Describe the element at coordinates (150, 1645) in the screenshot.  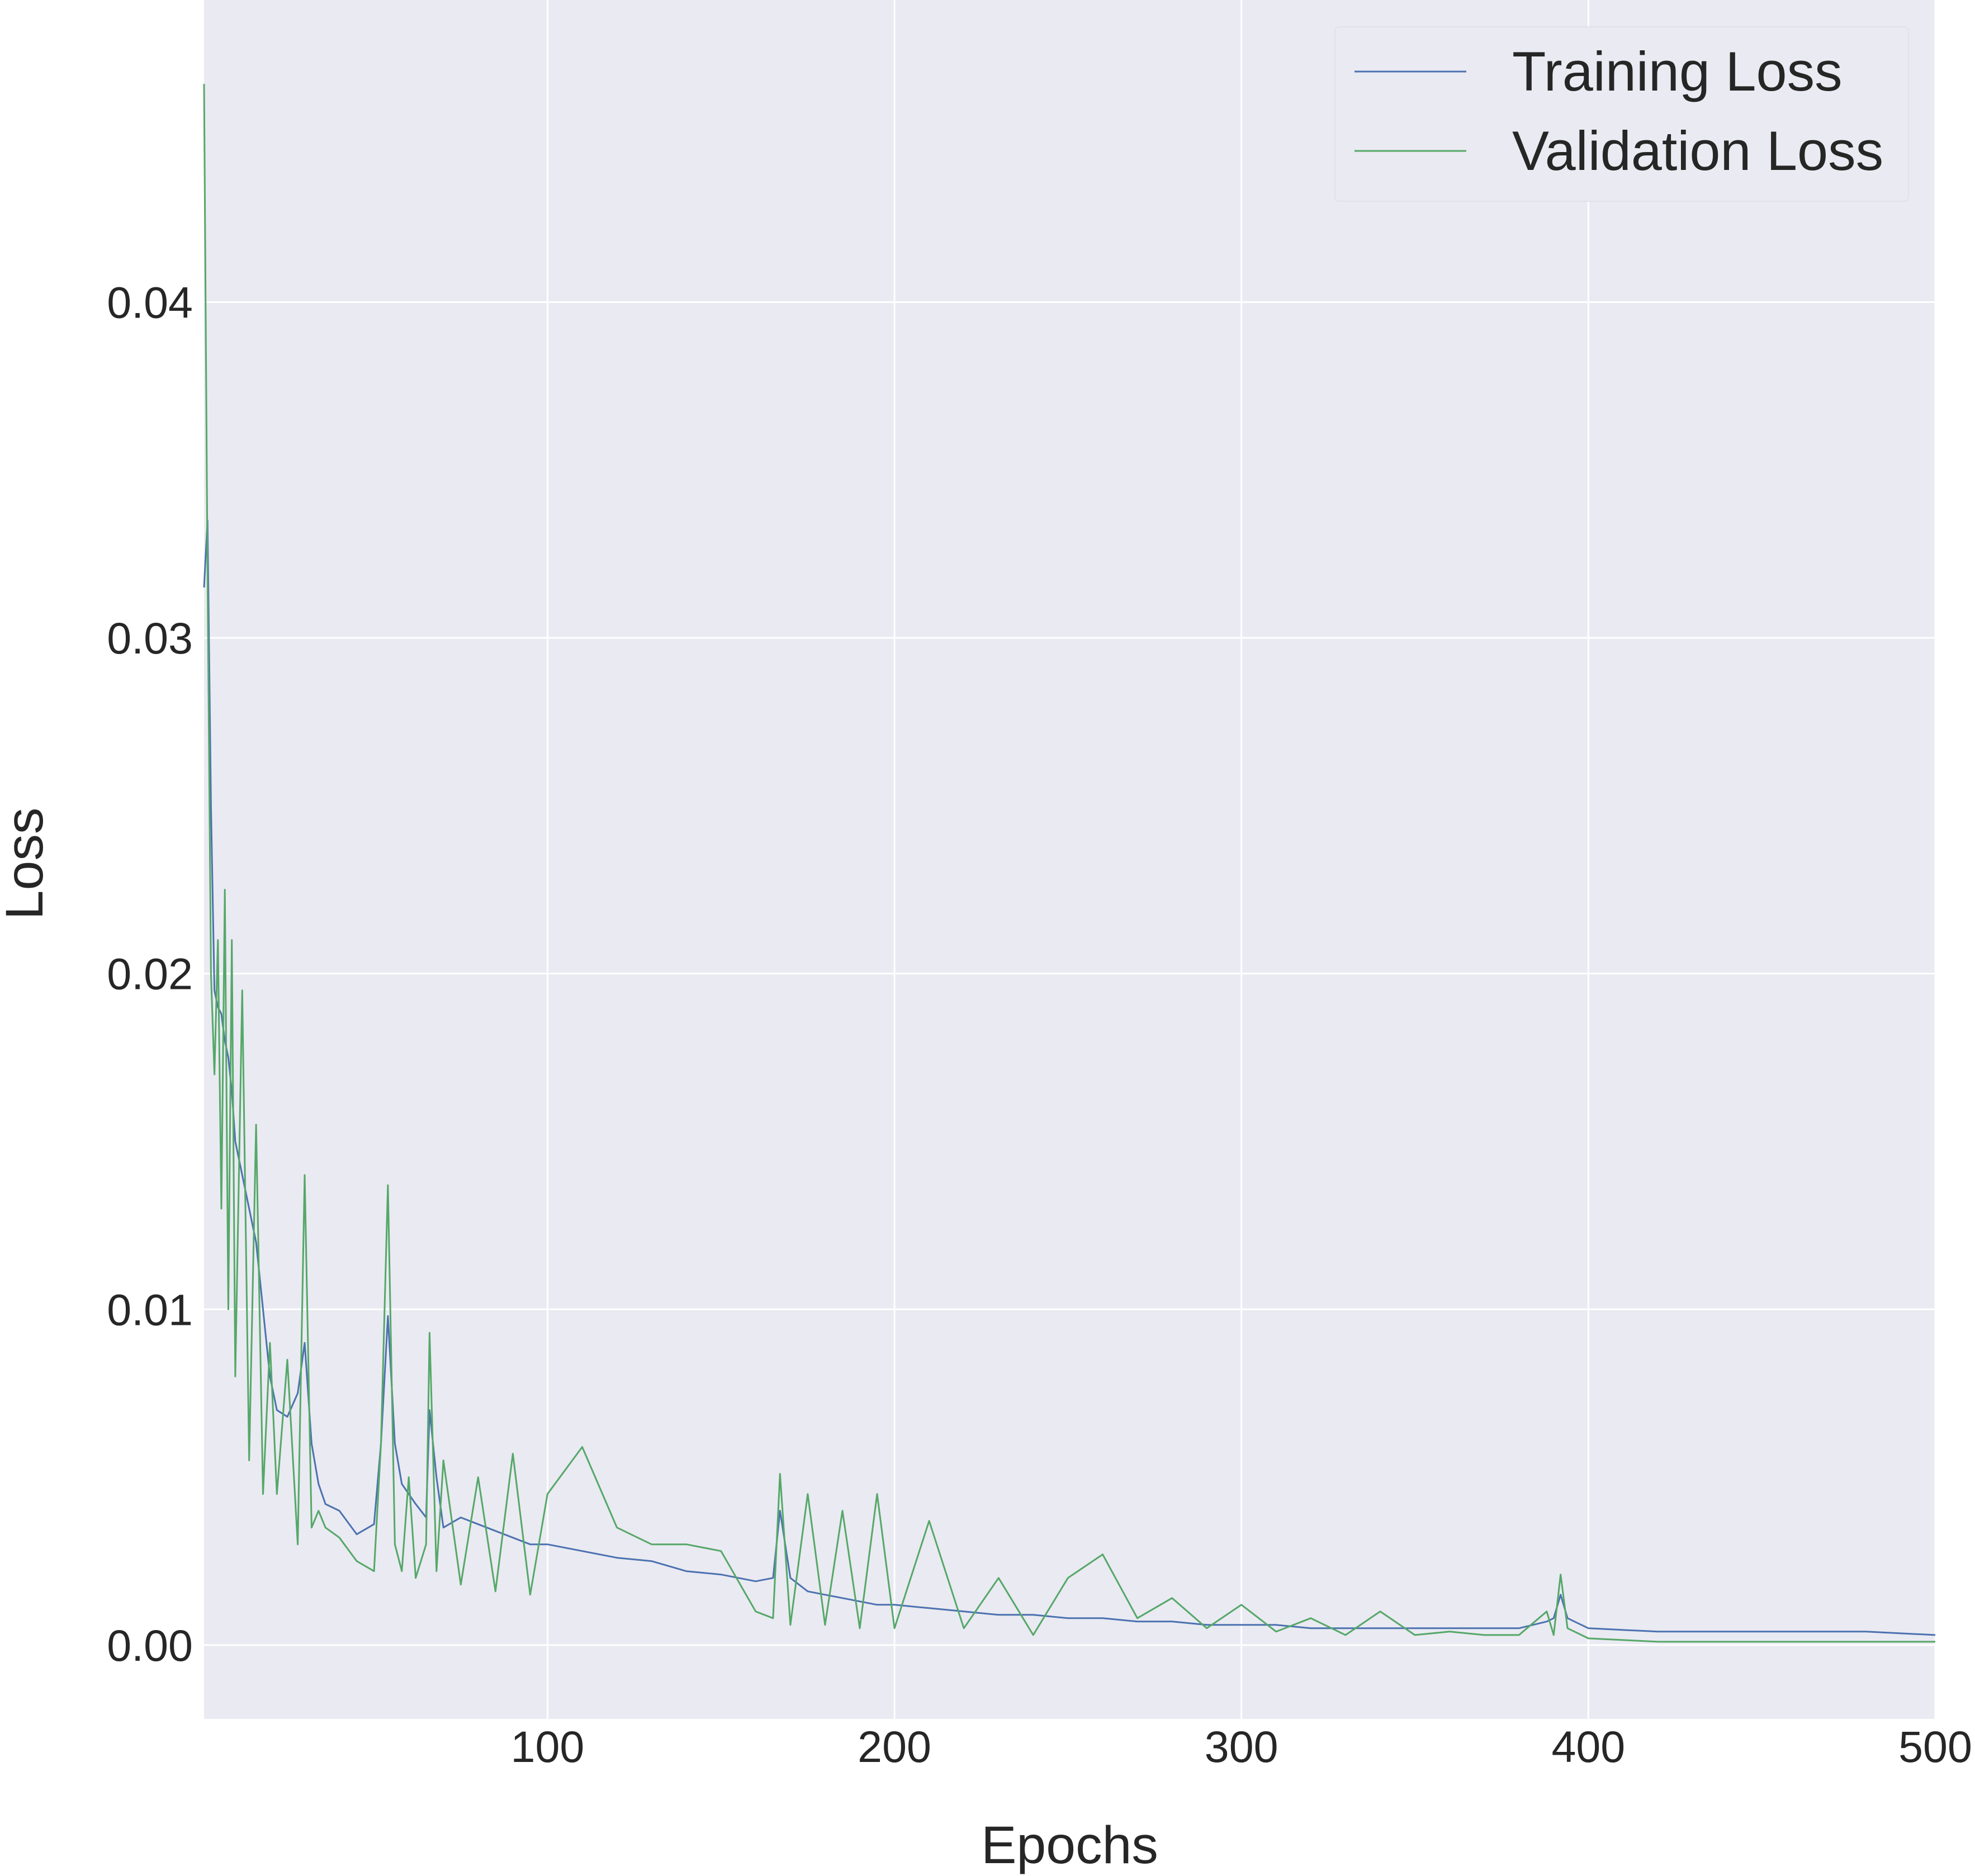
I see `y-tick-label: 0.00` at that location.